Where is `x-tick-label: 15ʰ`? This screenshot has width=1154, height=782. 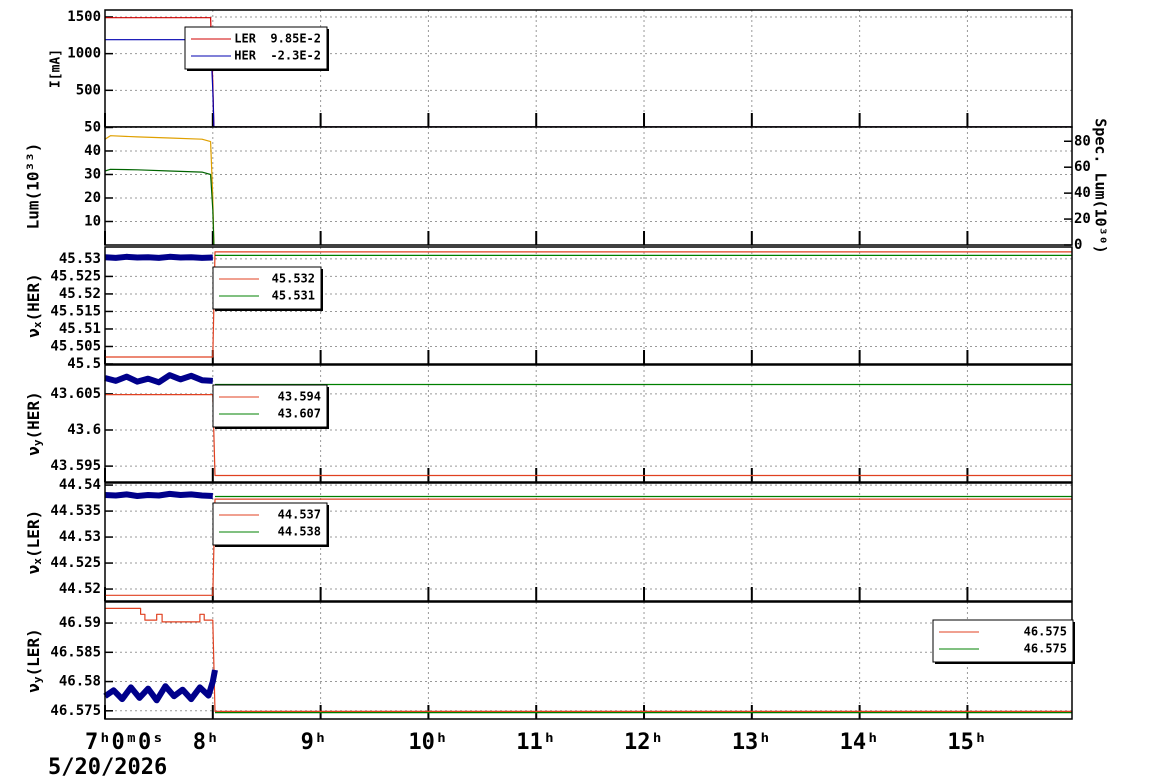 x-tick-label: 15ʰ is located at coordinates (967, 742).